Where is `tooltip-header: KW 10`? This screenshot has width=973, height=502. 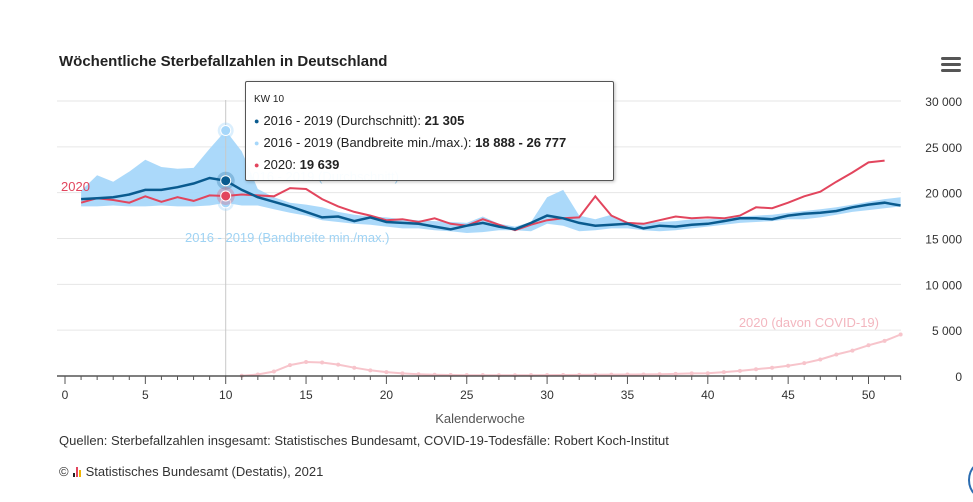 tooltip-header: KW 10 is located at coordinates (269, 99).